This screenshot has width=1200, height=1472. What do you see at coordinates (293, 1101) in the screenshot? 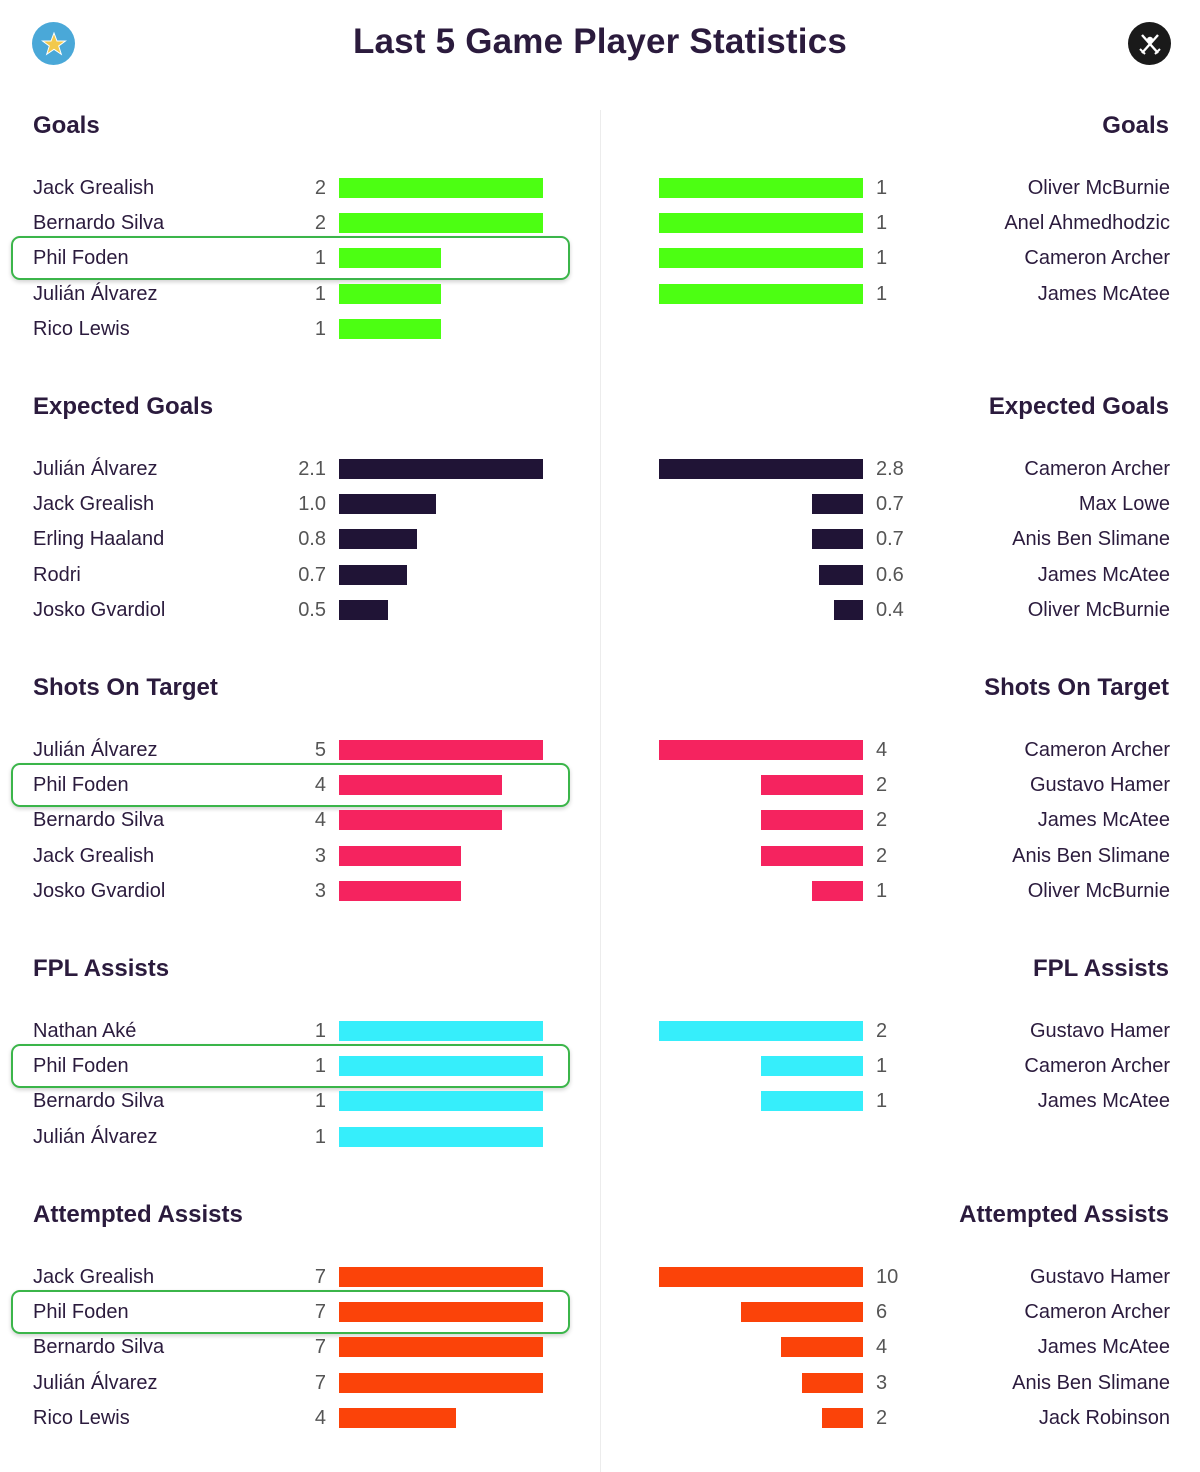
I see `player-stat-row: Bernardo Silva 1` at bounding box center [293, 1101].